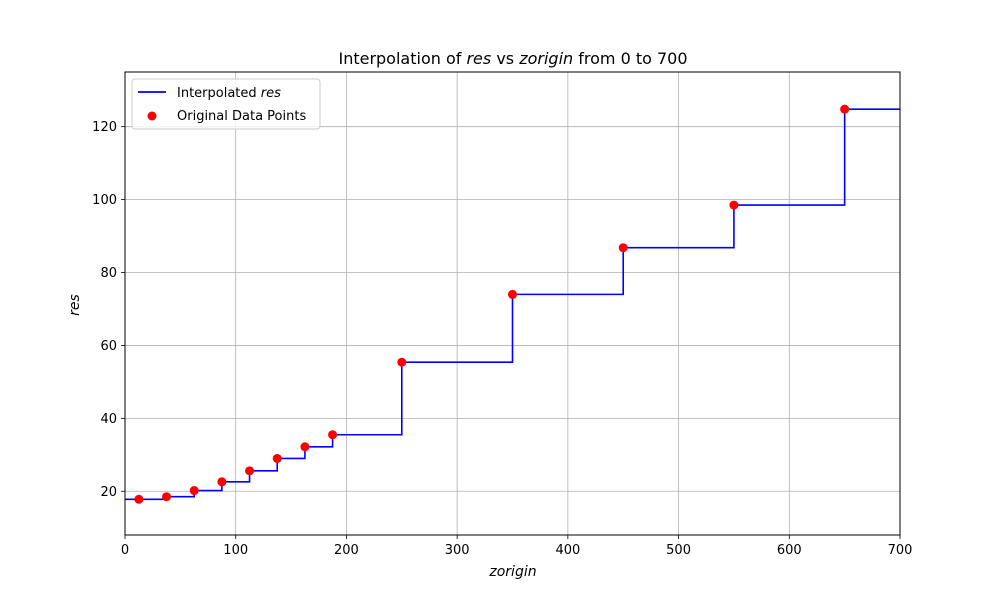 The height and width of the screenshot is (600, 1000). I want to click on y-tick-label: 60, so click(108, 346).